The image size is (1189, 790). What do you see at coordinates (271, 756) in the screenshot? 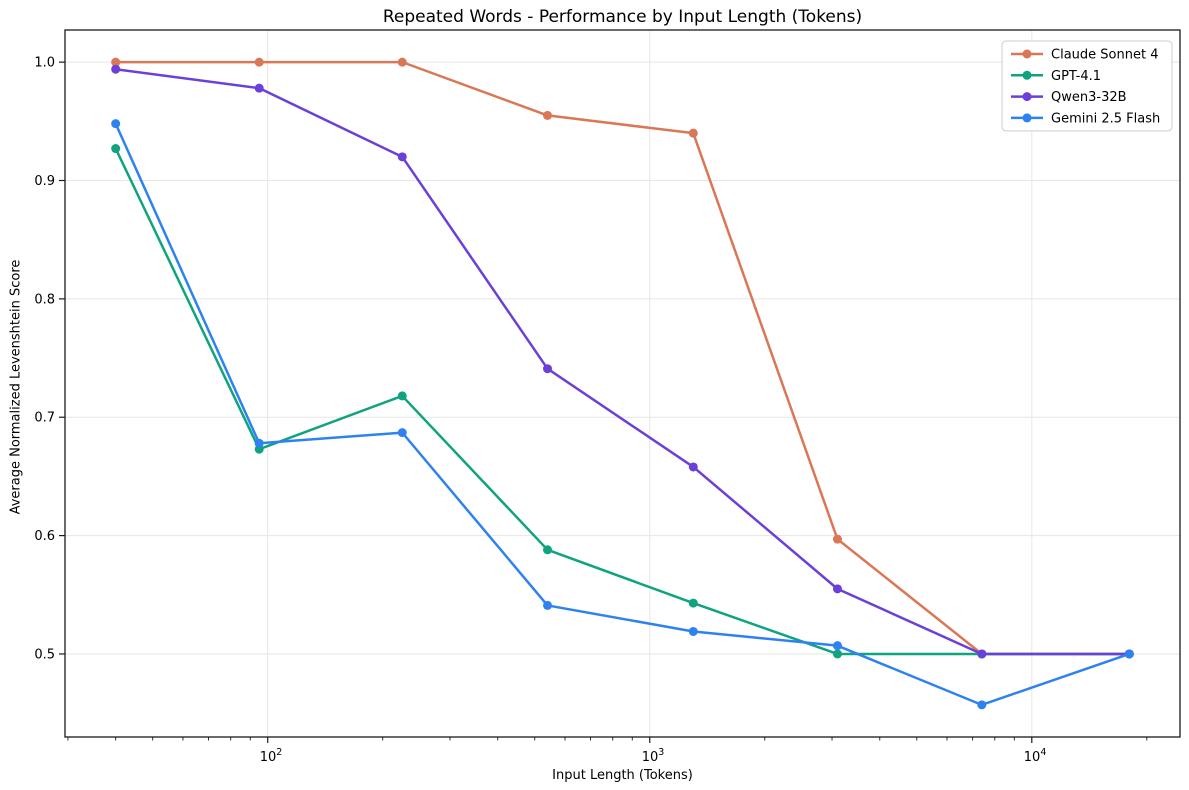
I see `x-tick-label: 10²` at bounding box center [271, 756].